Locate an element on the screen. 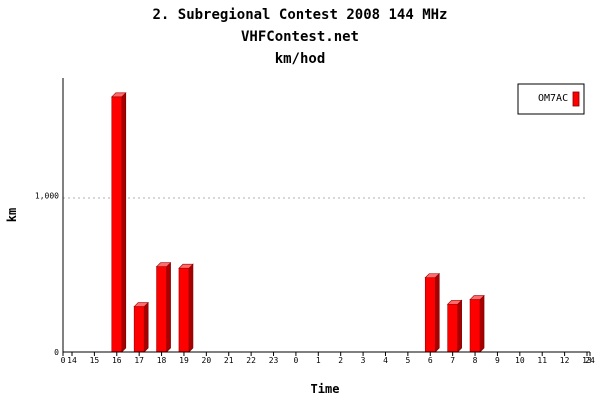 Image resolution: width=600 pixels, height=400 pixels. x-tick-label: 15 is located at coordinates (95, 360).